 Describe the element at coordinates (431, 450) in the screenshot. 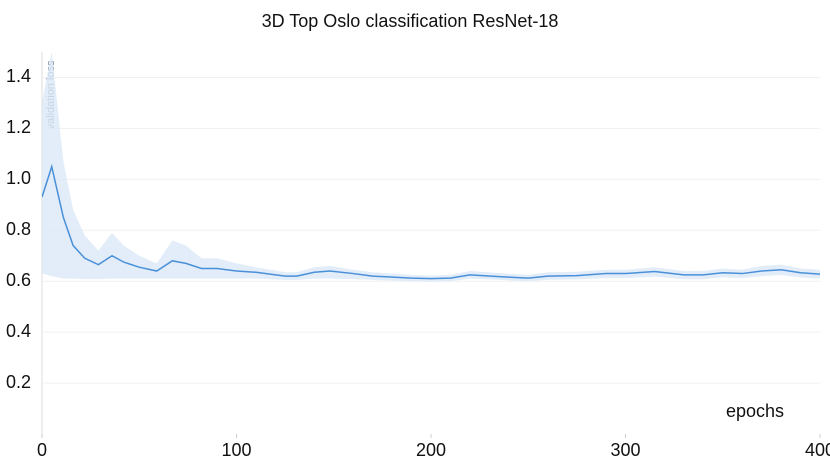

I see `x-tick-label: 200` at that location.